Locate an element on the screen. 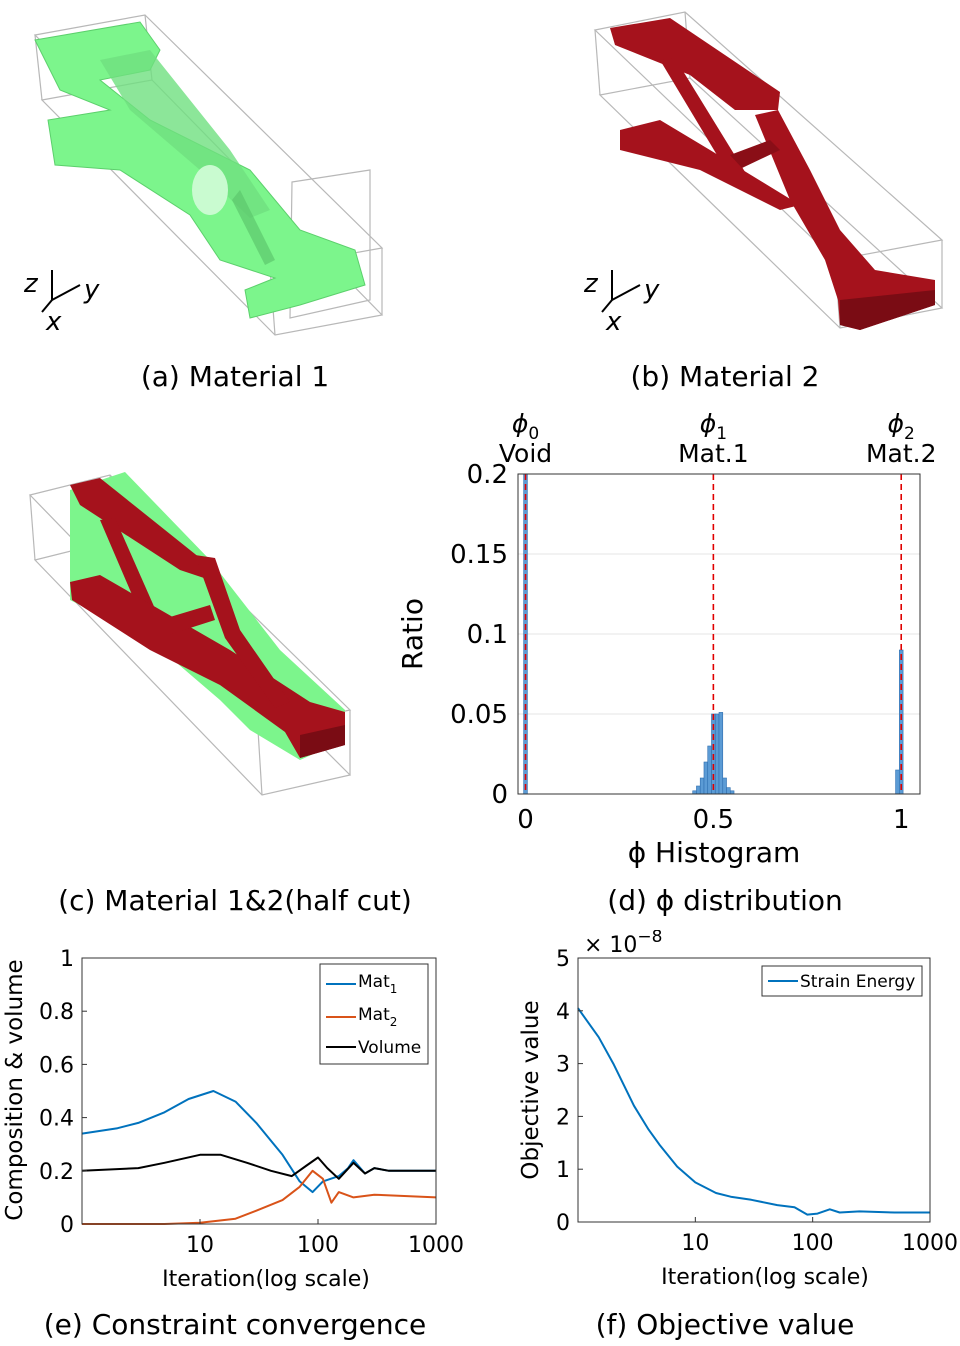 This screenshot has width=960, height=1346. material-2-render: z y x is located at coordinates (763, 174).